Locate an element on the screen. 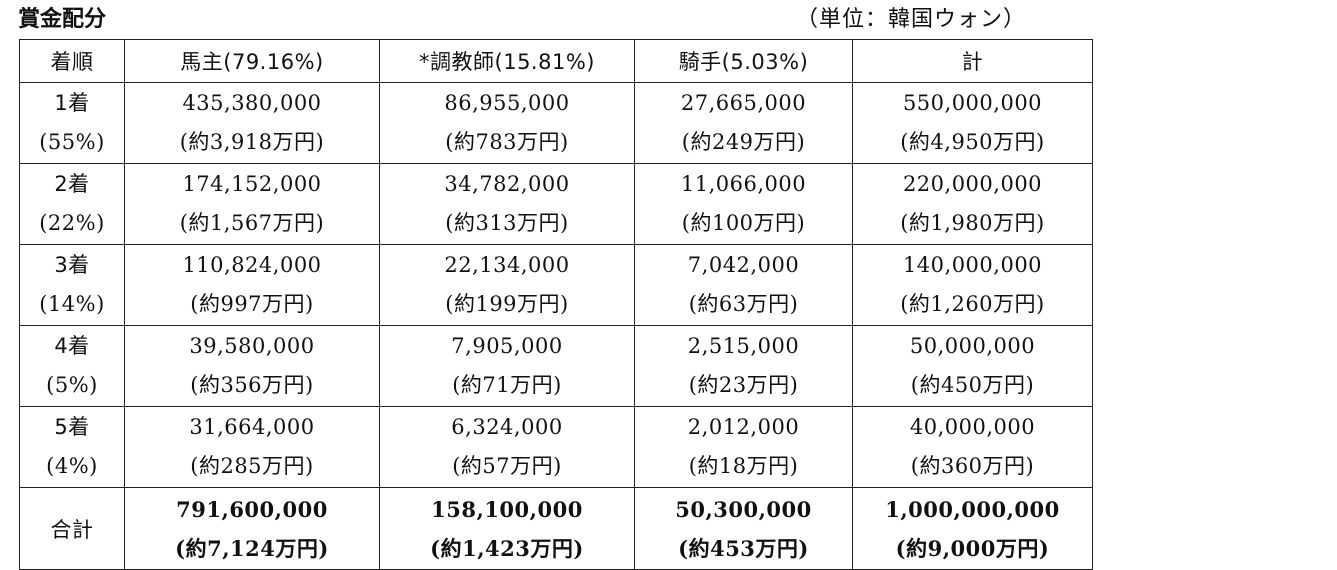  krw-amount: 550,000,000 is located at coordinates (972, 103).